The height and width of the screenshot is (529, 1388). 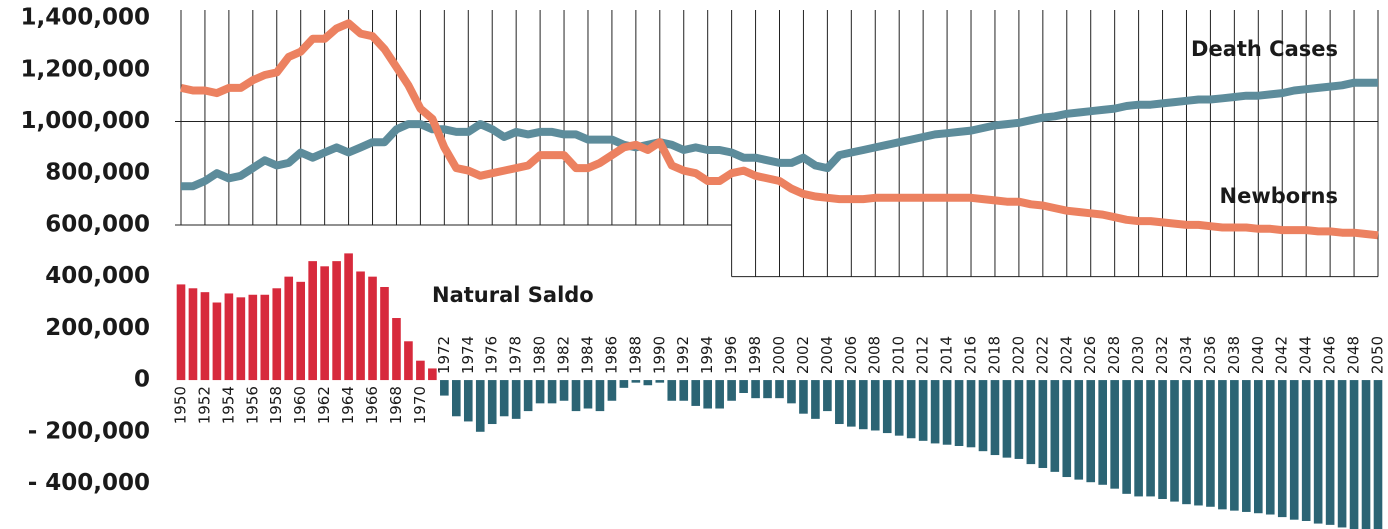 What do you see at coordinates (348, 405) in the screenshot?
I see `x-tick-label: 1964` at bounding box center [348, 405].